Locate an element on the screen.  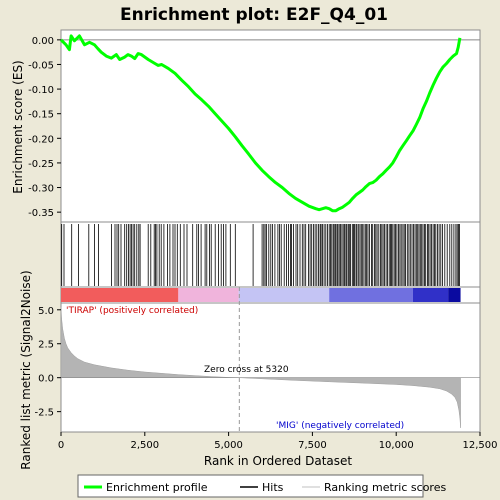
legend-label: Hits is located at coordinates (273, 487).